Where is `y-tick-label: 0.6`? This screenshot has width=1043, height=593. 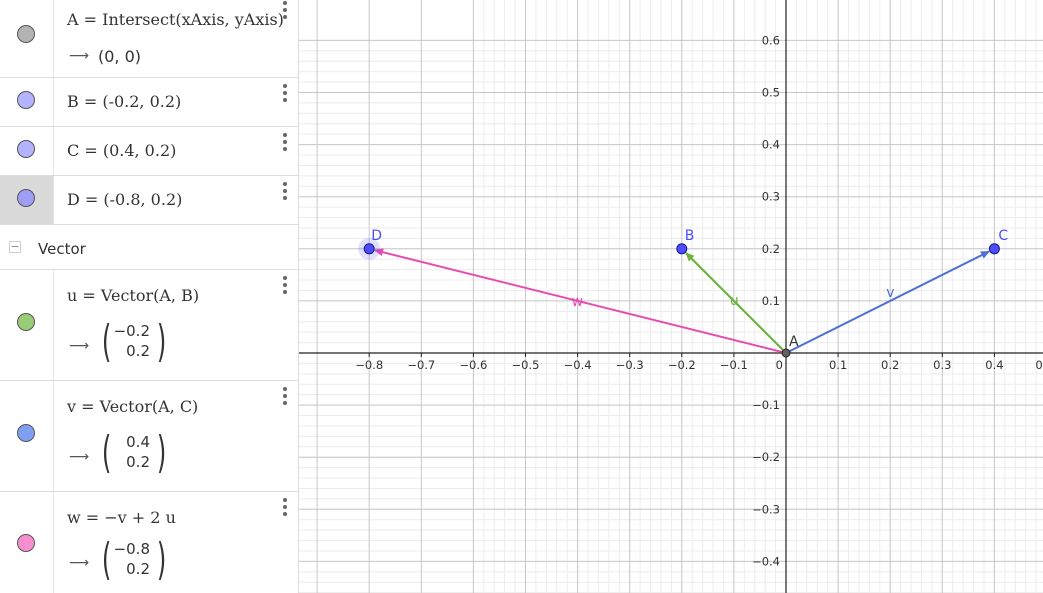 y-tick-label: 0.6 is located at coordinates (771, 40).